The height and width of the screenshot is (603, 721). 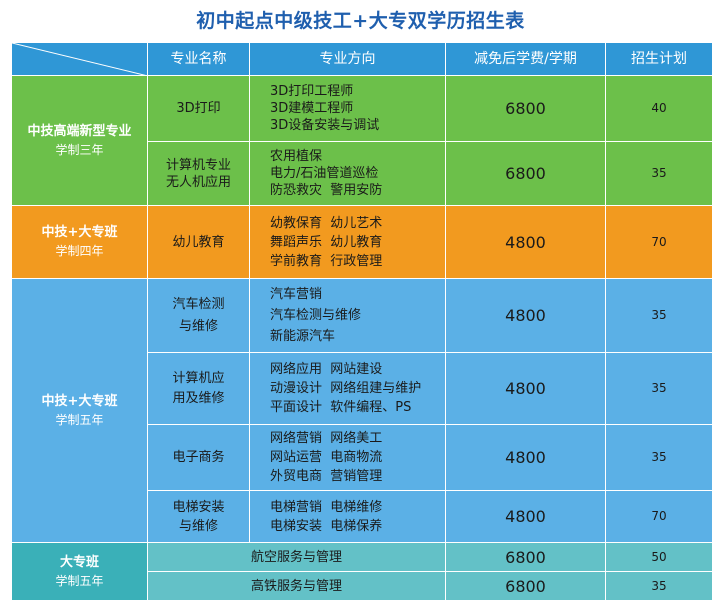 What do you see at coordinates (526, 59) in the screenshot?
I see `header-fee: 减免后学费/学期` at bounding box center [526, 59].